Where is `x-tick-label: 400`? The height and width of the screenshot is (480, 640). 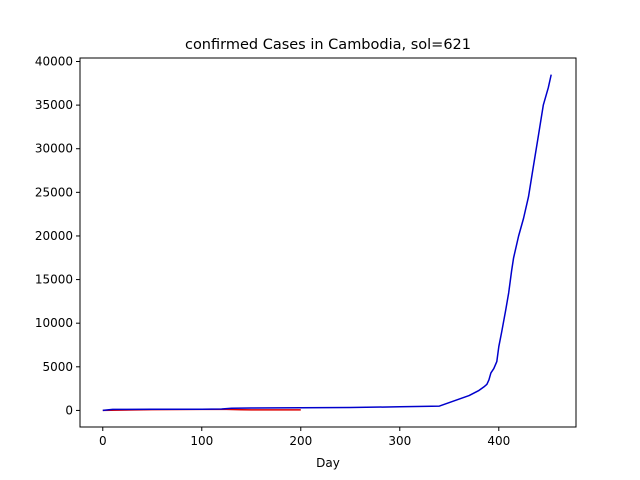 x-tick-label: 400 is located at coordinates (498, 441).